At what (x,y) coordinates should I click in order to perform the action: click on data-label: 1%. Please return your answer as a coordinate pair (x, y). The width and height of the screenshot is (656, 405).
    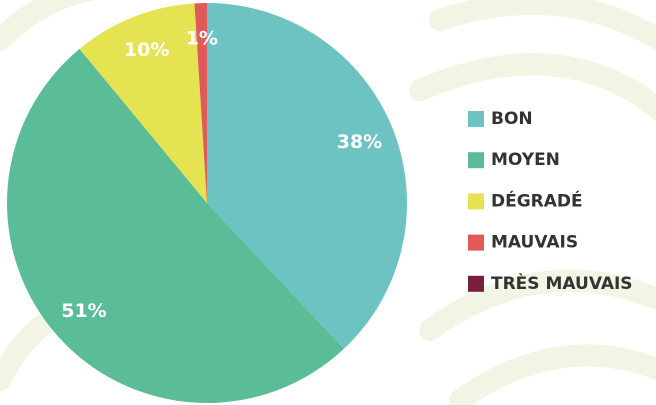
    Looking at the image, I should click on (202, 39).